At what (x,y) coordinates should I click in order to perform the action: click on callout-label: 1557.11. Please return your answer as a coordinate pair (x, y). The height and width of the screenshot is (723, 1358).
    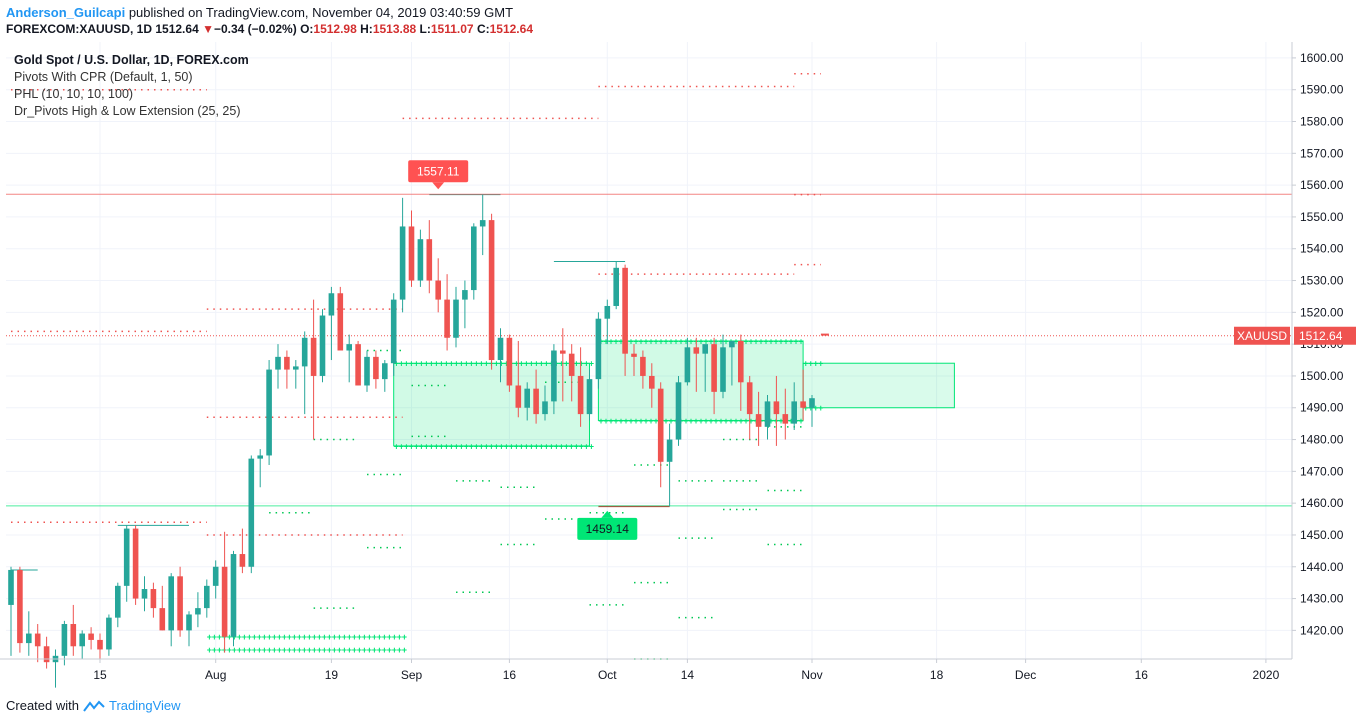
    Looking at the image, I should click on (438, 171).